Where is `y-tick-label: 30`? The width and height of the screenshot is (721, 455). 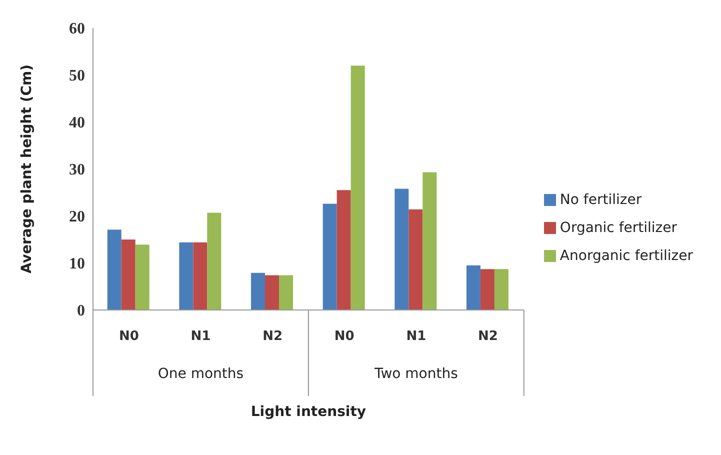
y-tick-label: 30 is located at coordinates (77, 170).